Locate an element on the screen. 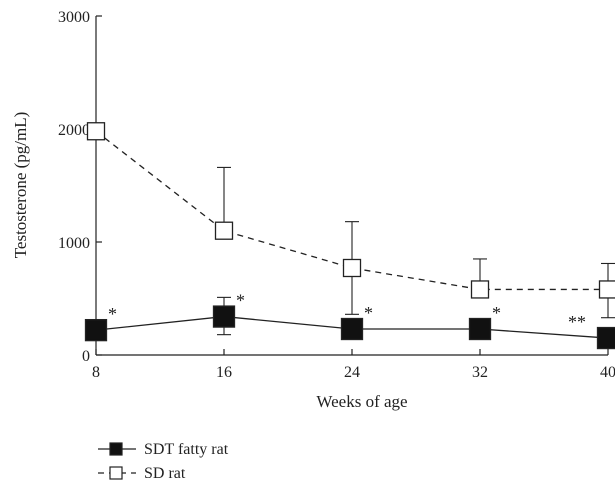 This screenshot has width=615, height=490. x-axis-title: Weeks of age is located at coordinates (361, 401).